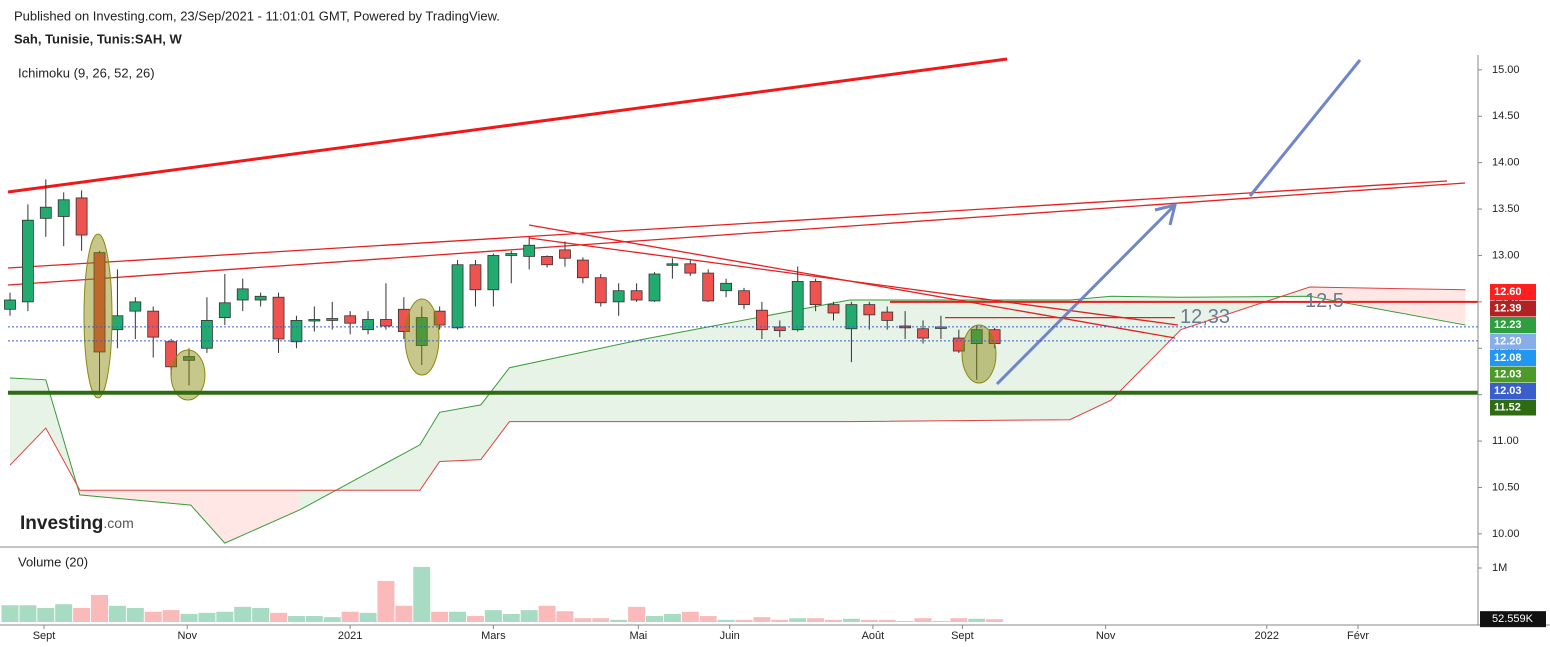 This screenshot has width=1550, height=647. What do you see at coordinates (1508, 325) in the screenshot?
I see `price-badge-label: 12.23` at bounding box center [1508, 325].